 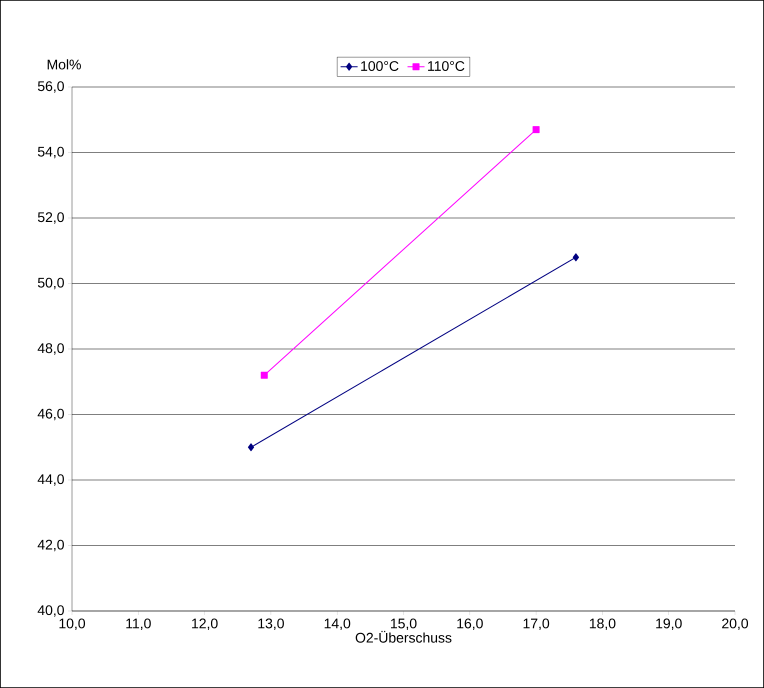 What do you see at coordinates (51, 152) in the screenshot?
I see `y-tick-label: 54,0` at bounding box center [51, 152].